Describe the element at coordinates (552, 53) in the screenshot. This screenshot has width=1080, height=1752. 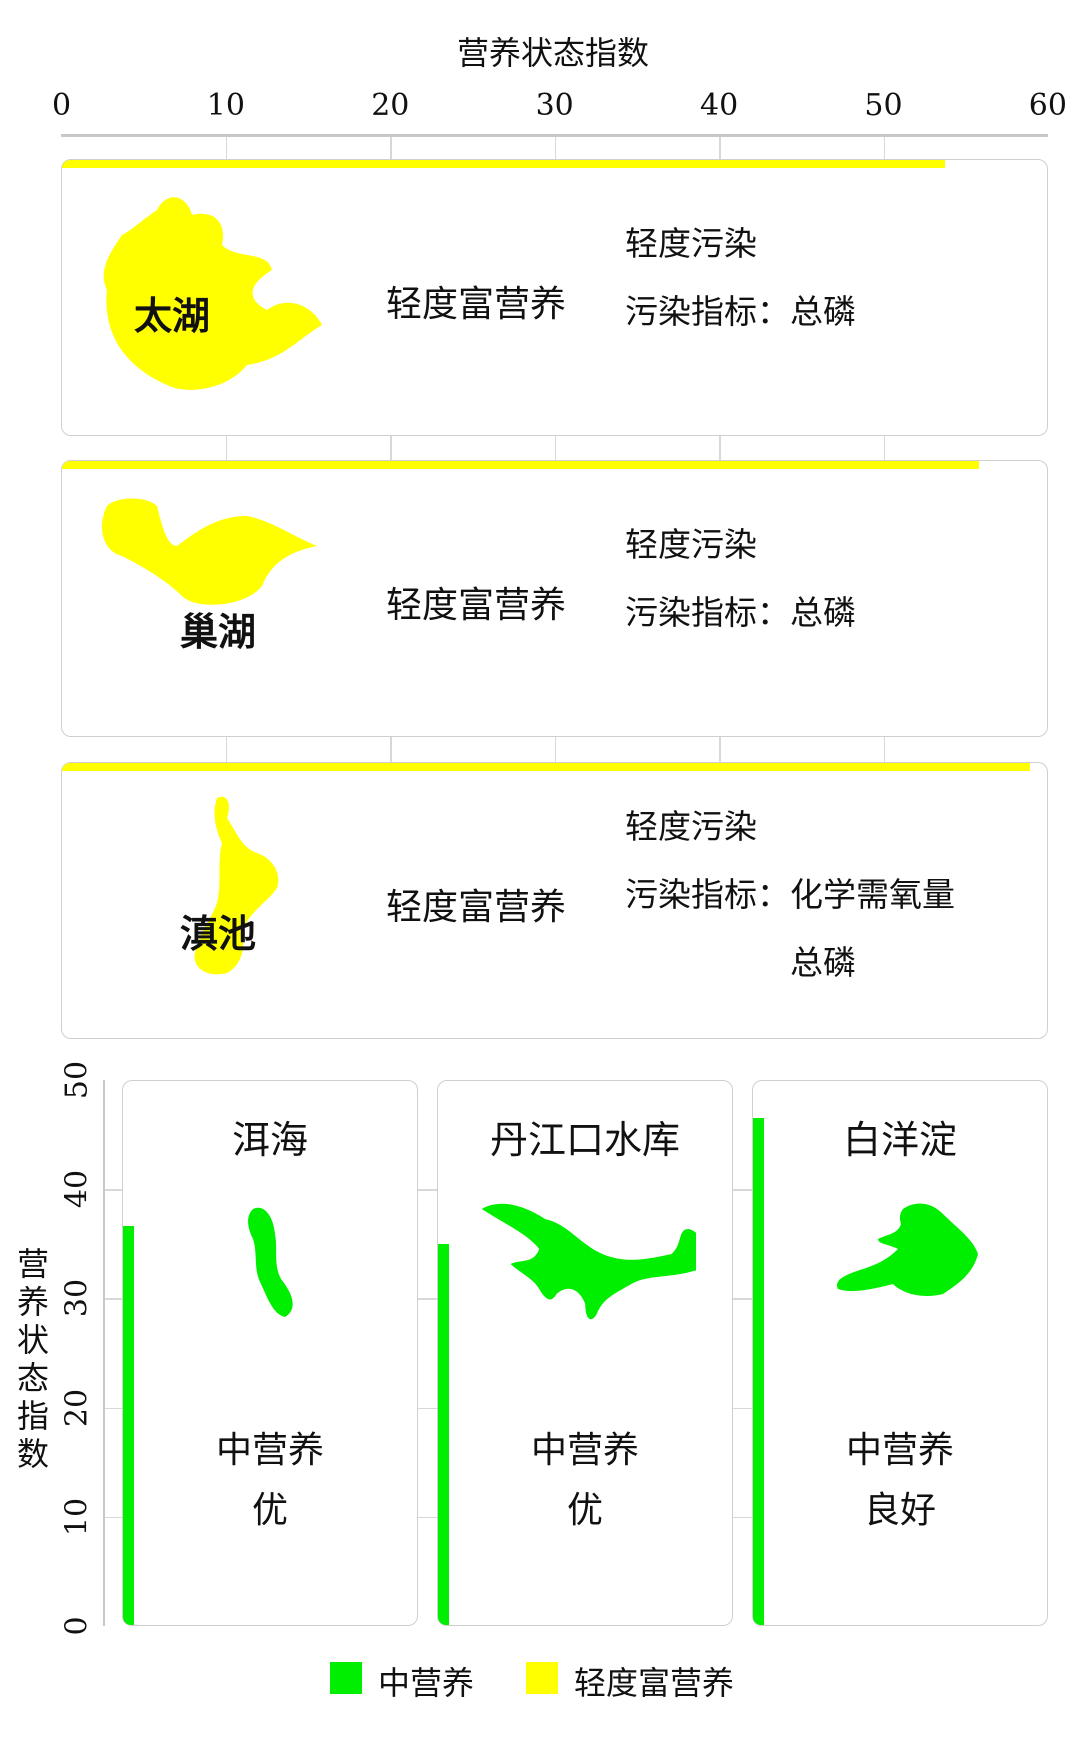
I see `x-axis-title: 营养状态指数` at that location.